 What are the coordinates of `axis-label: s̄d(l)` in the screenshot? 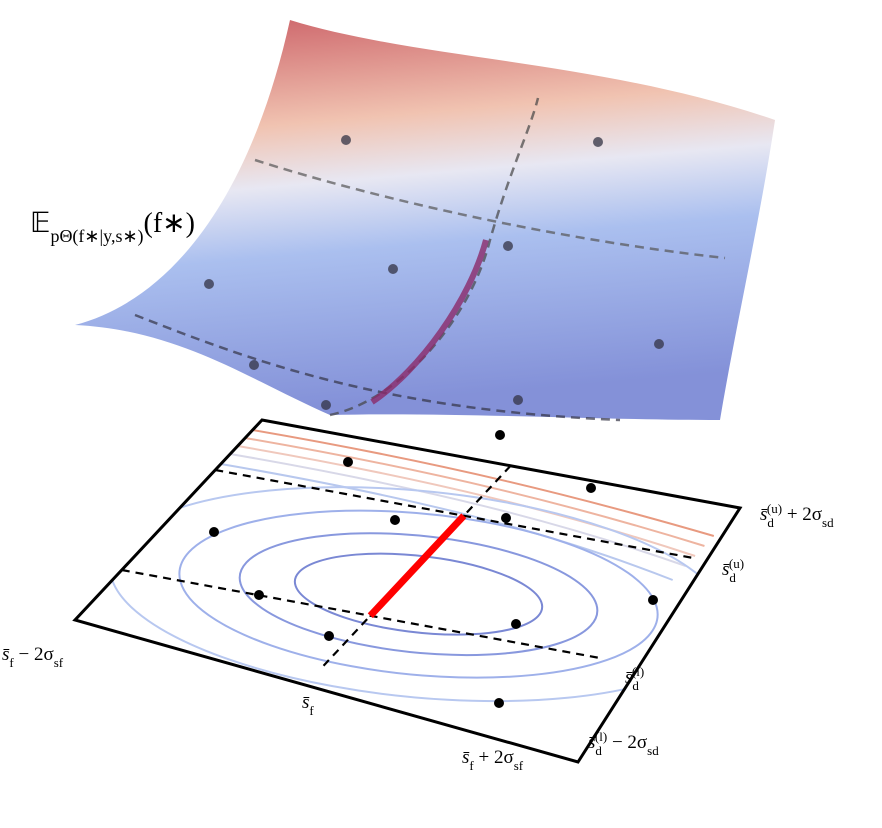 It's located at (634, 678).